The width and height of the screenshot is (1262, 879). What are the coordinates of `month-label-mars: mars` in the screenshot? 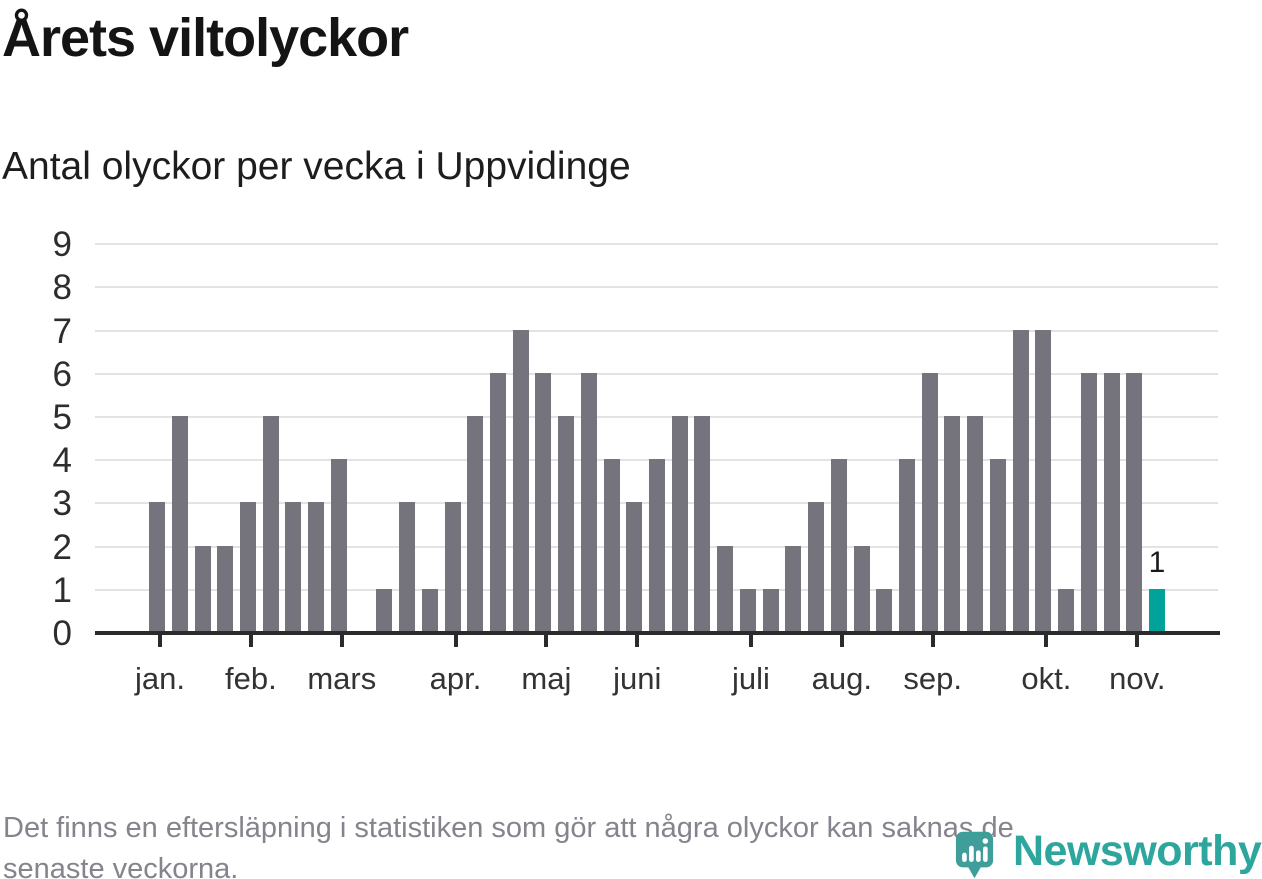 It's located at (342, 678).